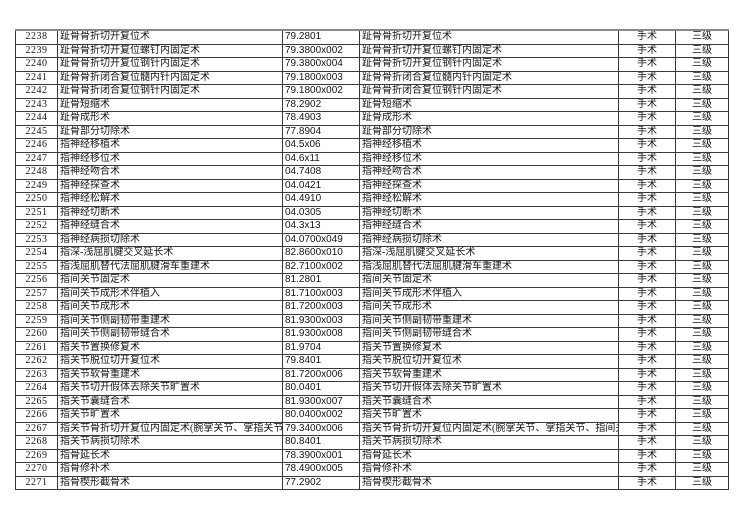 The height and width of the screenshot is (529, 750). Describe the element at coordinates (170, 226) in the screenshot. I see `procedure-name: 指神经缝合术` at that location.